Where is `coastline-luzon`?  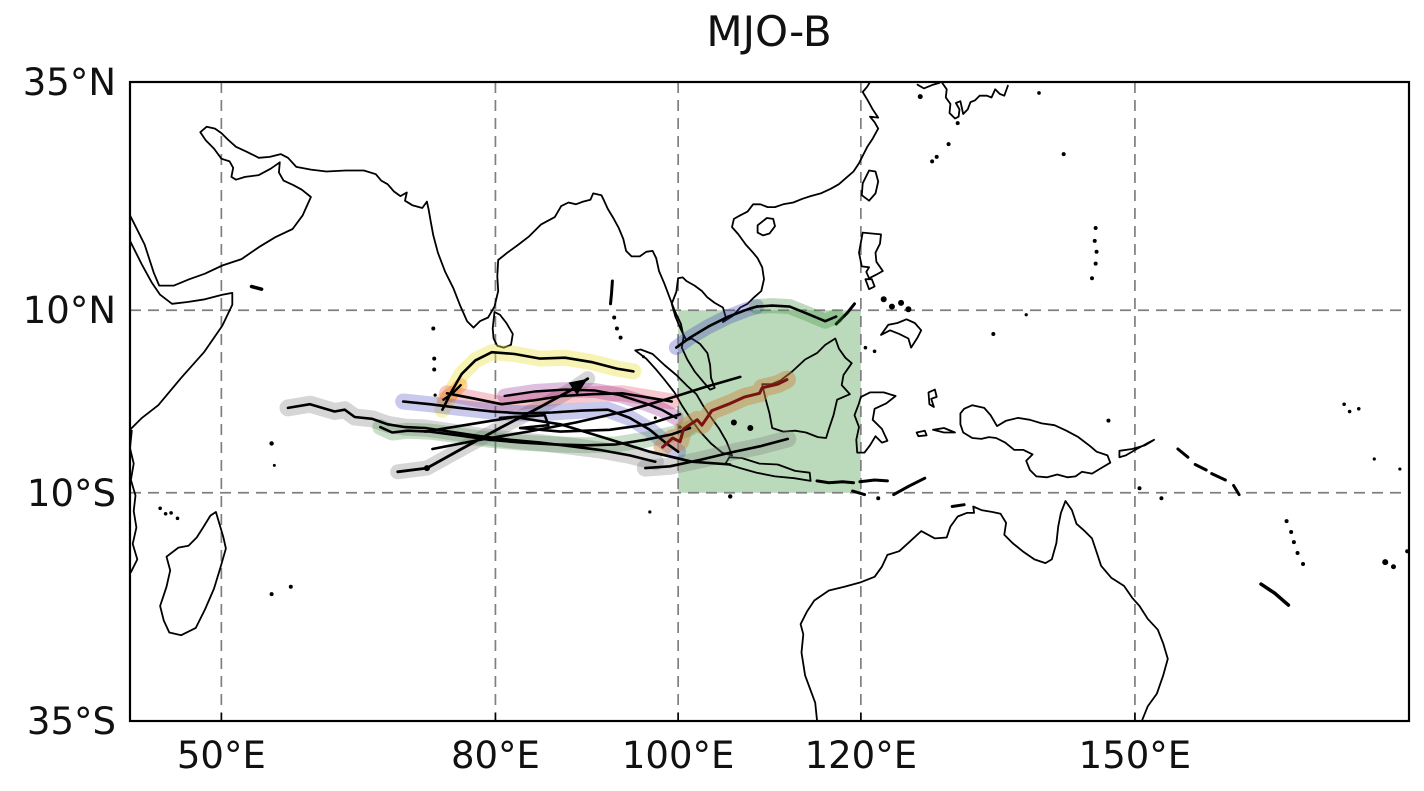 coastline-luzon is located at coordinates (871, 255).